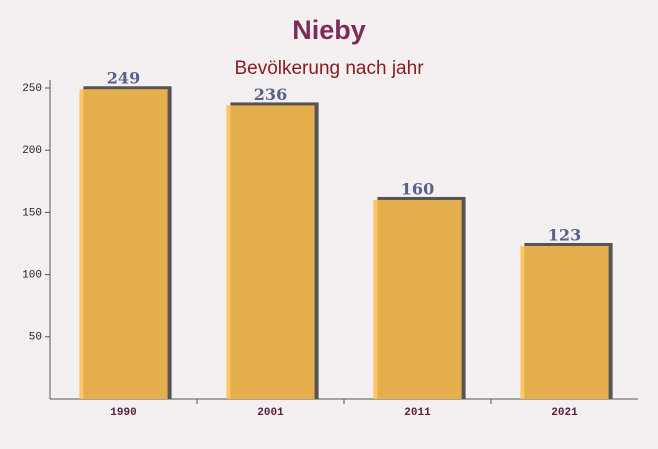  I want to click on y-tick-label: 200, so click(32, 151).